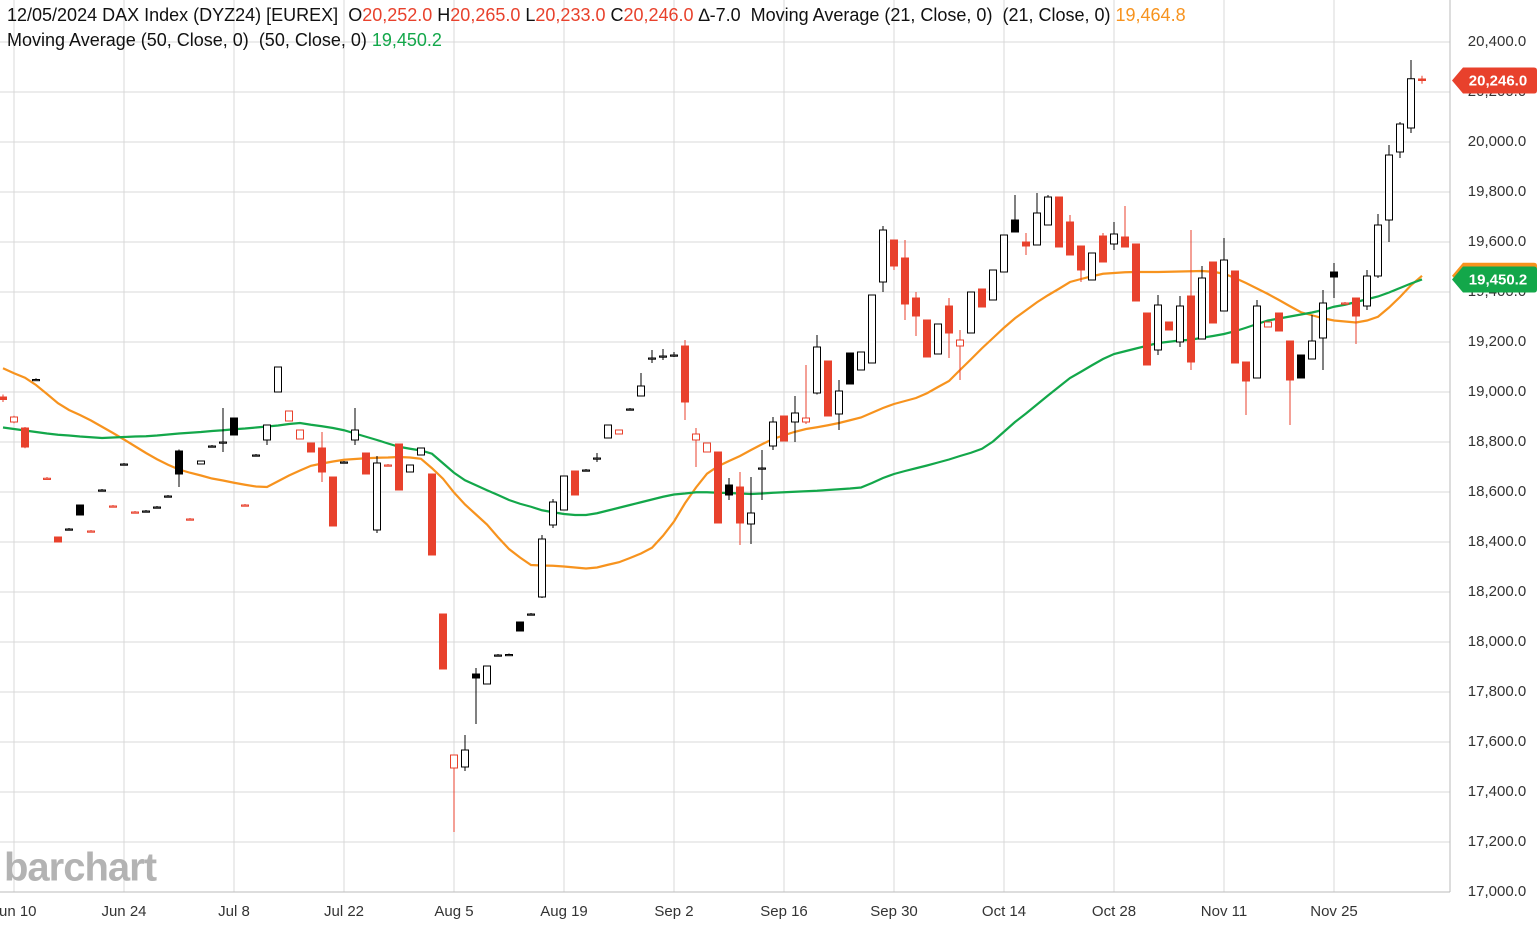 The height and width of the screenshot is (929, 1538). What do you see at coordinates (1497, 591) in the screenshot?
I see `y-tick-label: 18,200.0` at bounding box center [1497, 591].